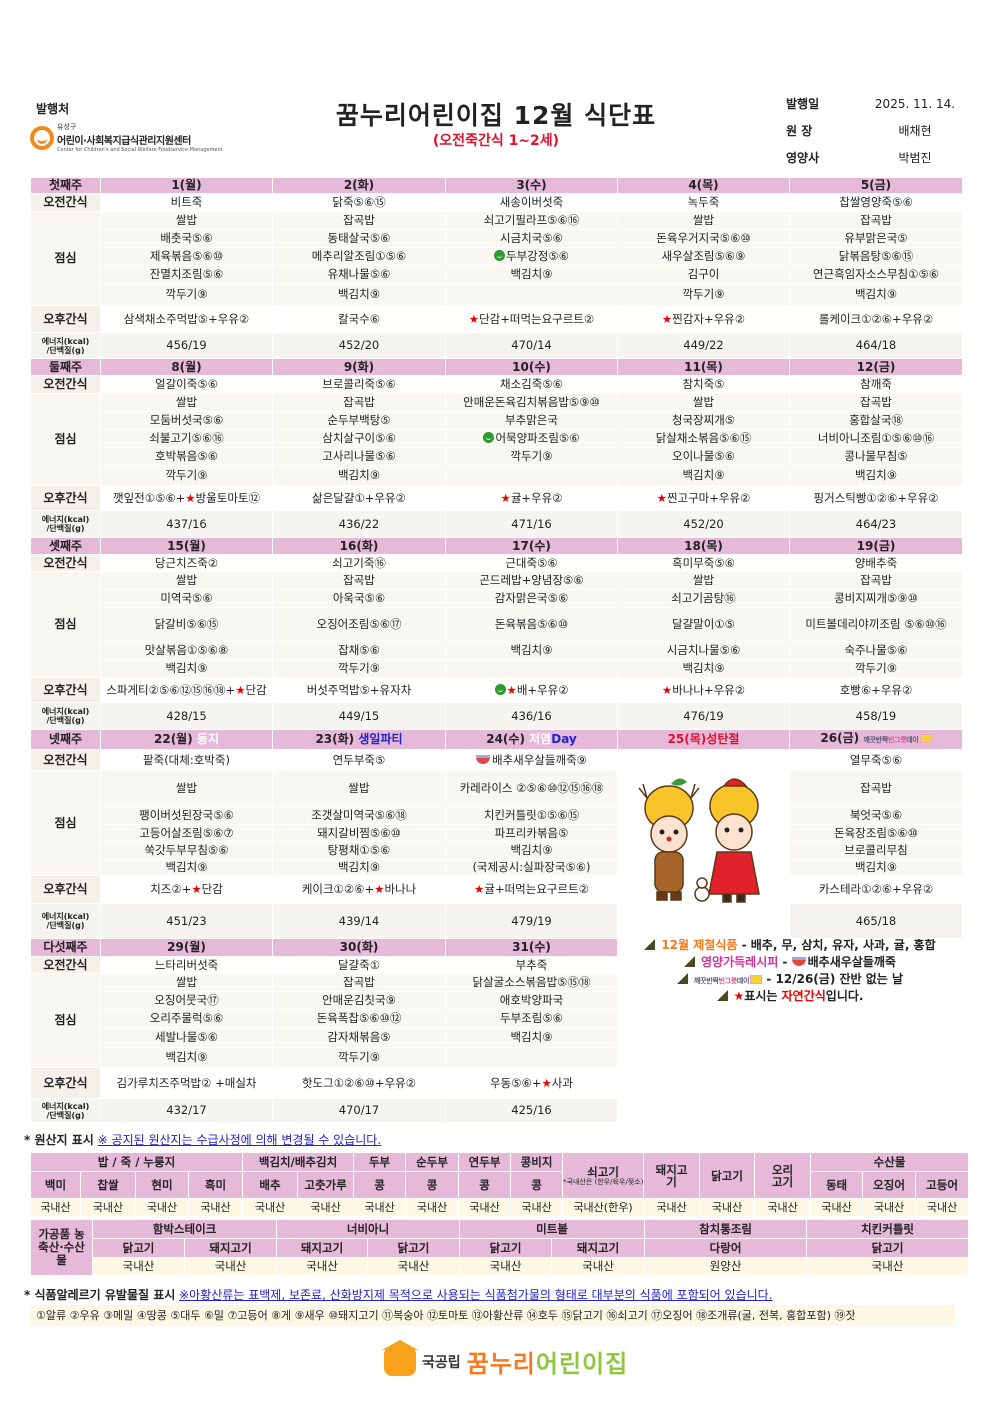 The image size is (992, 1403). Describe the element at coordinates (876, 624) in the screenshot. I see `menu-item-text: 미트볼데리야끼조림 ⑤⑥⑩⑯` at that location.